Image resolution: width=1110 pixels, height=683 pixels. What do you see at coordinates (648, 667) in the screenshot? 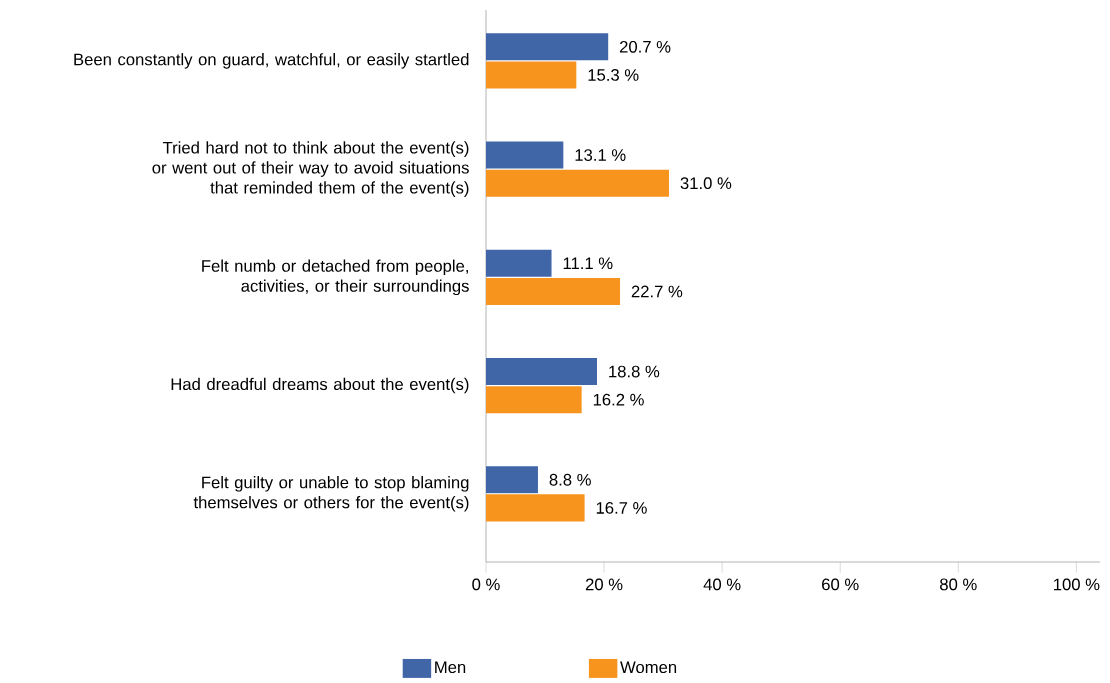
I see `legend-label: Women` at bounding box center [648, 667].